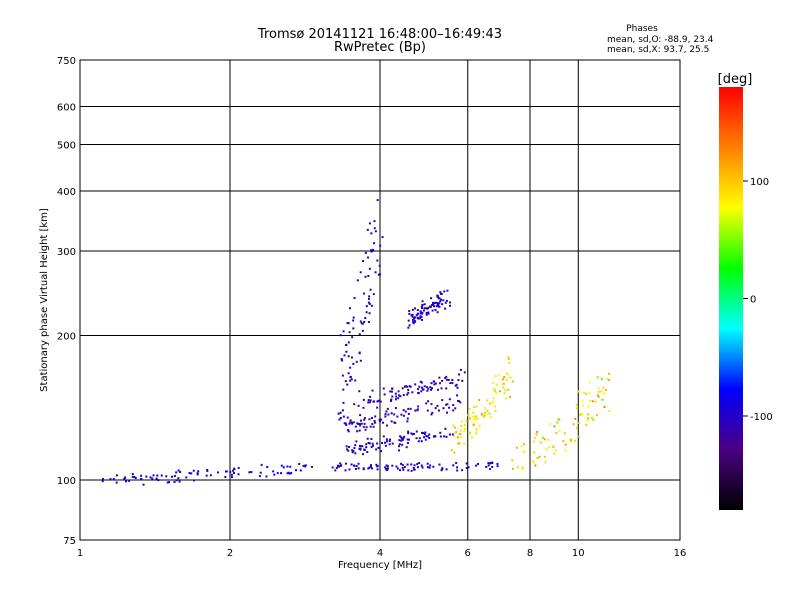  What do you see at coordinates (66, 301) in the screenshot?
I see `y-axis-ticks: 75 100 200 300 400 500 600 750` at bounding box center [66, 301].